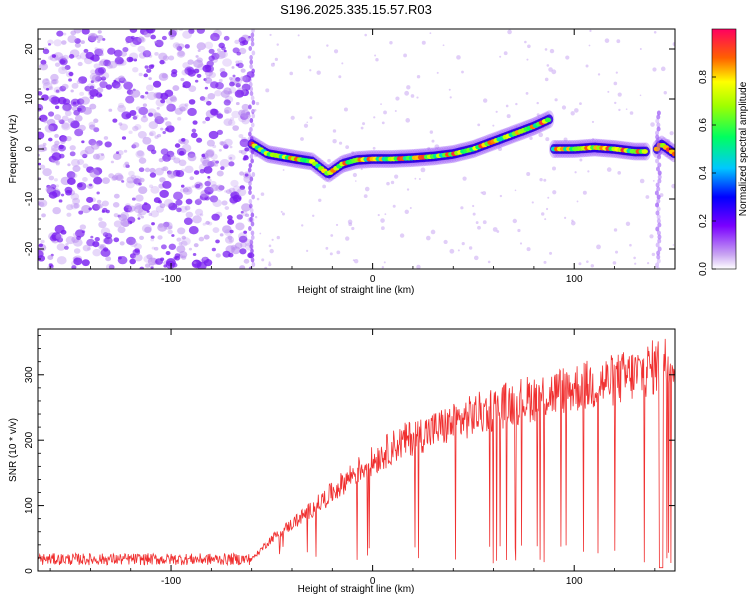 This screenshot has width=750, height=600. I want to click on snr-ytick-label: 300, so click(29, 374).